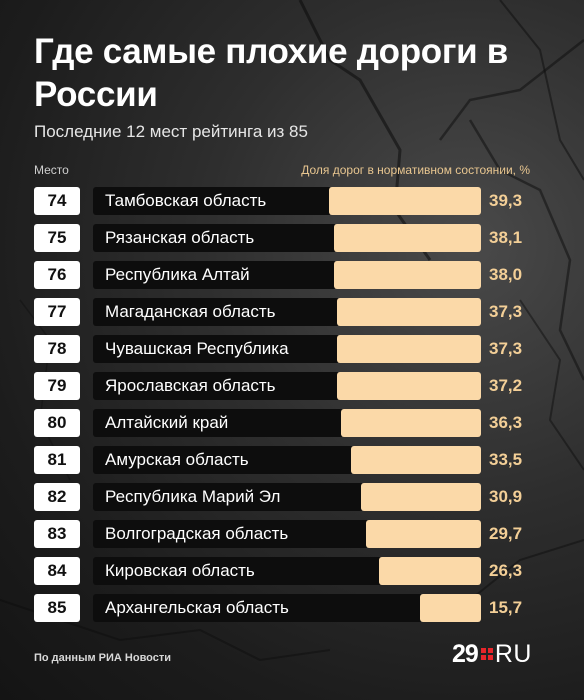 This screenshot has width=584, height=700. What do you see at coordinates (506, 385) in the screenshot?
I see `data-label: 37,2` at bounding box center [506, 385].